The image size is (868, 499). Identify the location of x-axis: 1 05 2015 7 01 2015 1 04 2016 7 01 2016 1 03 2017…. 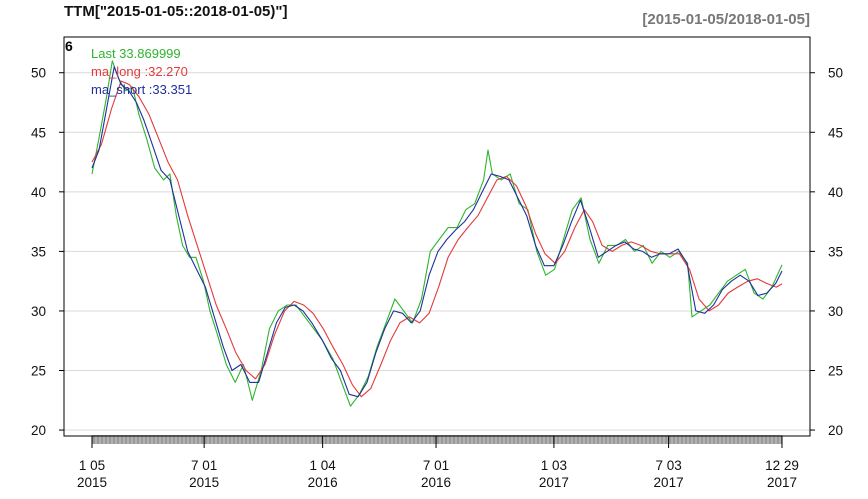
(438, 463).